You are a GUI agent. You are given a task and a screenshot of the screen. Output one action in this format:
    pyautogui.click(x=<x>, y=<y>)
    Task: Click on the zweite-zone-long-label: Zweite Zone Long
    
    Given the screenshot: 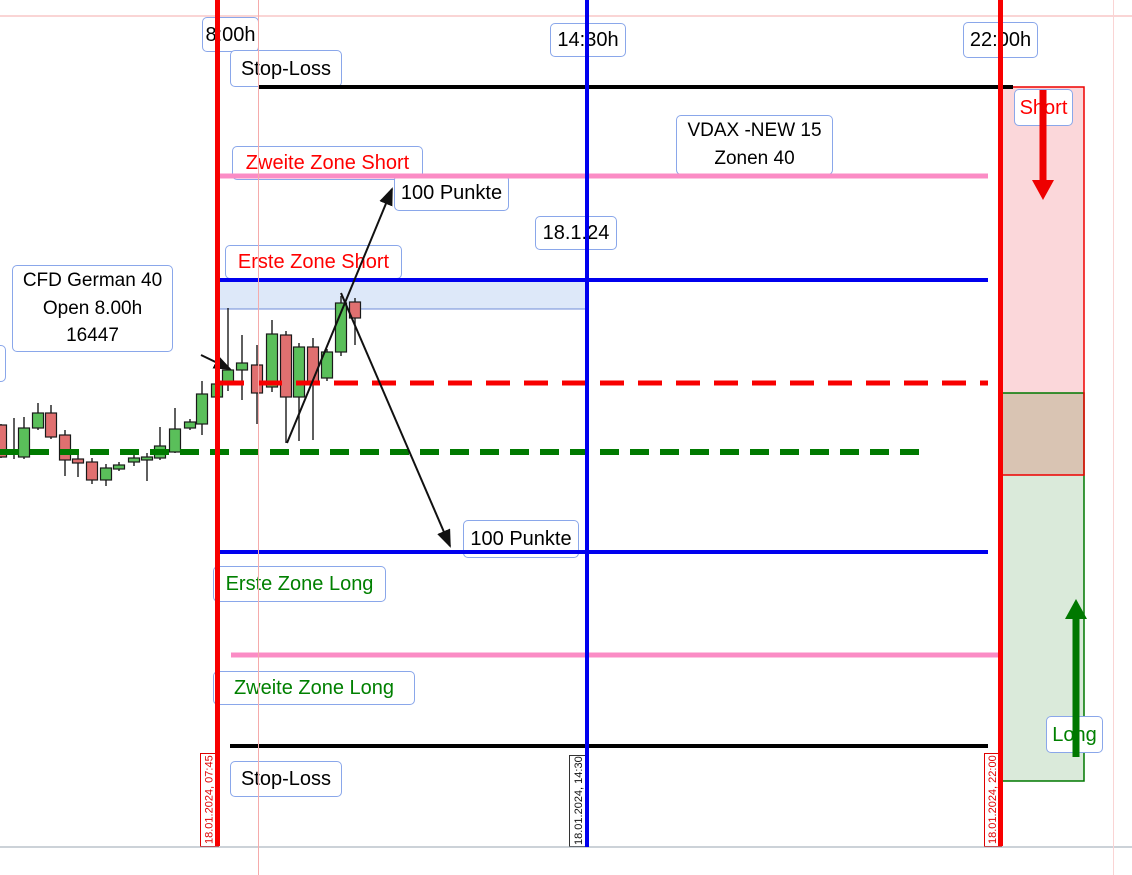 What is the action you would take?
    pyautogui.click(x=314, y=688)
    